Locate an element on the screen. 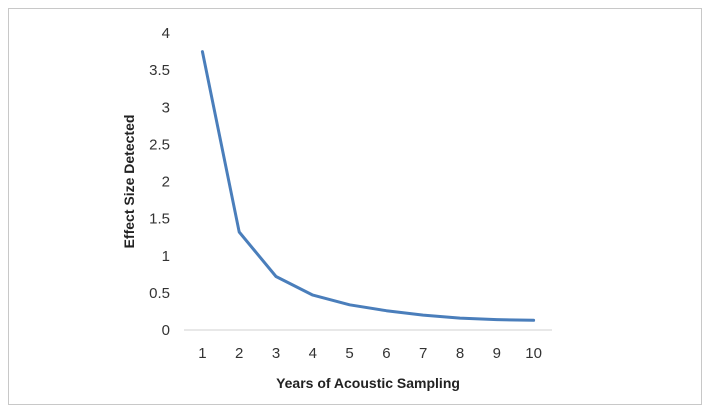  x-tick-label: 5 is located at coordinates (349, 353).